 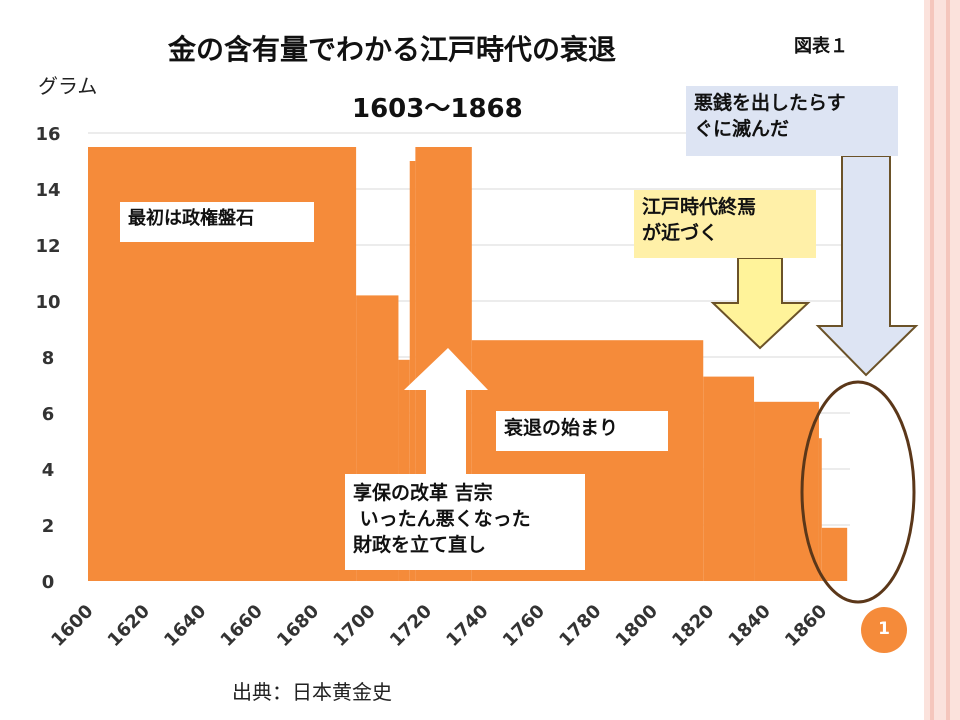 I want to click on x-tick-label-4: 1680, so click(x=298, y=626).